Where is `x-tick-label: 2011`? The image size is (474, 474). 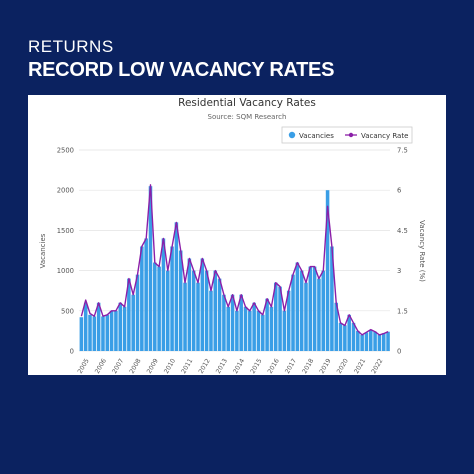 x-tick-label: 2011 is located at coordinates (187, 366).